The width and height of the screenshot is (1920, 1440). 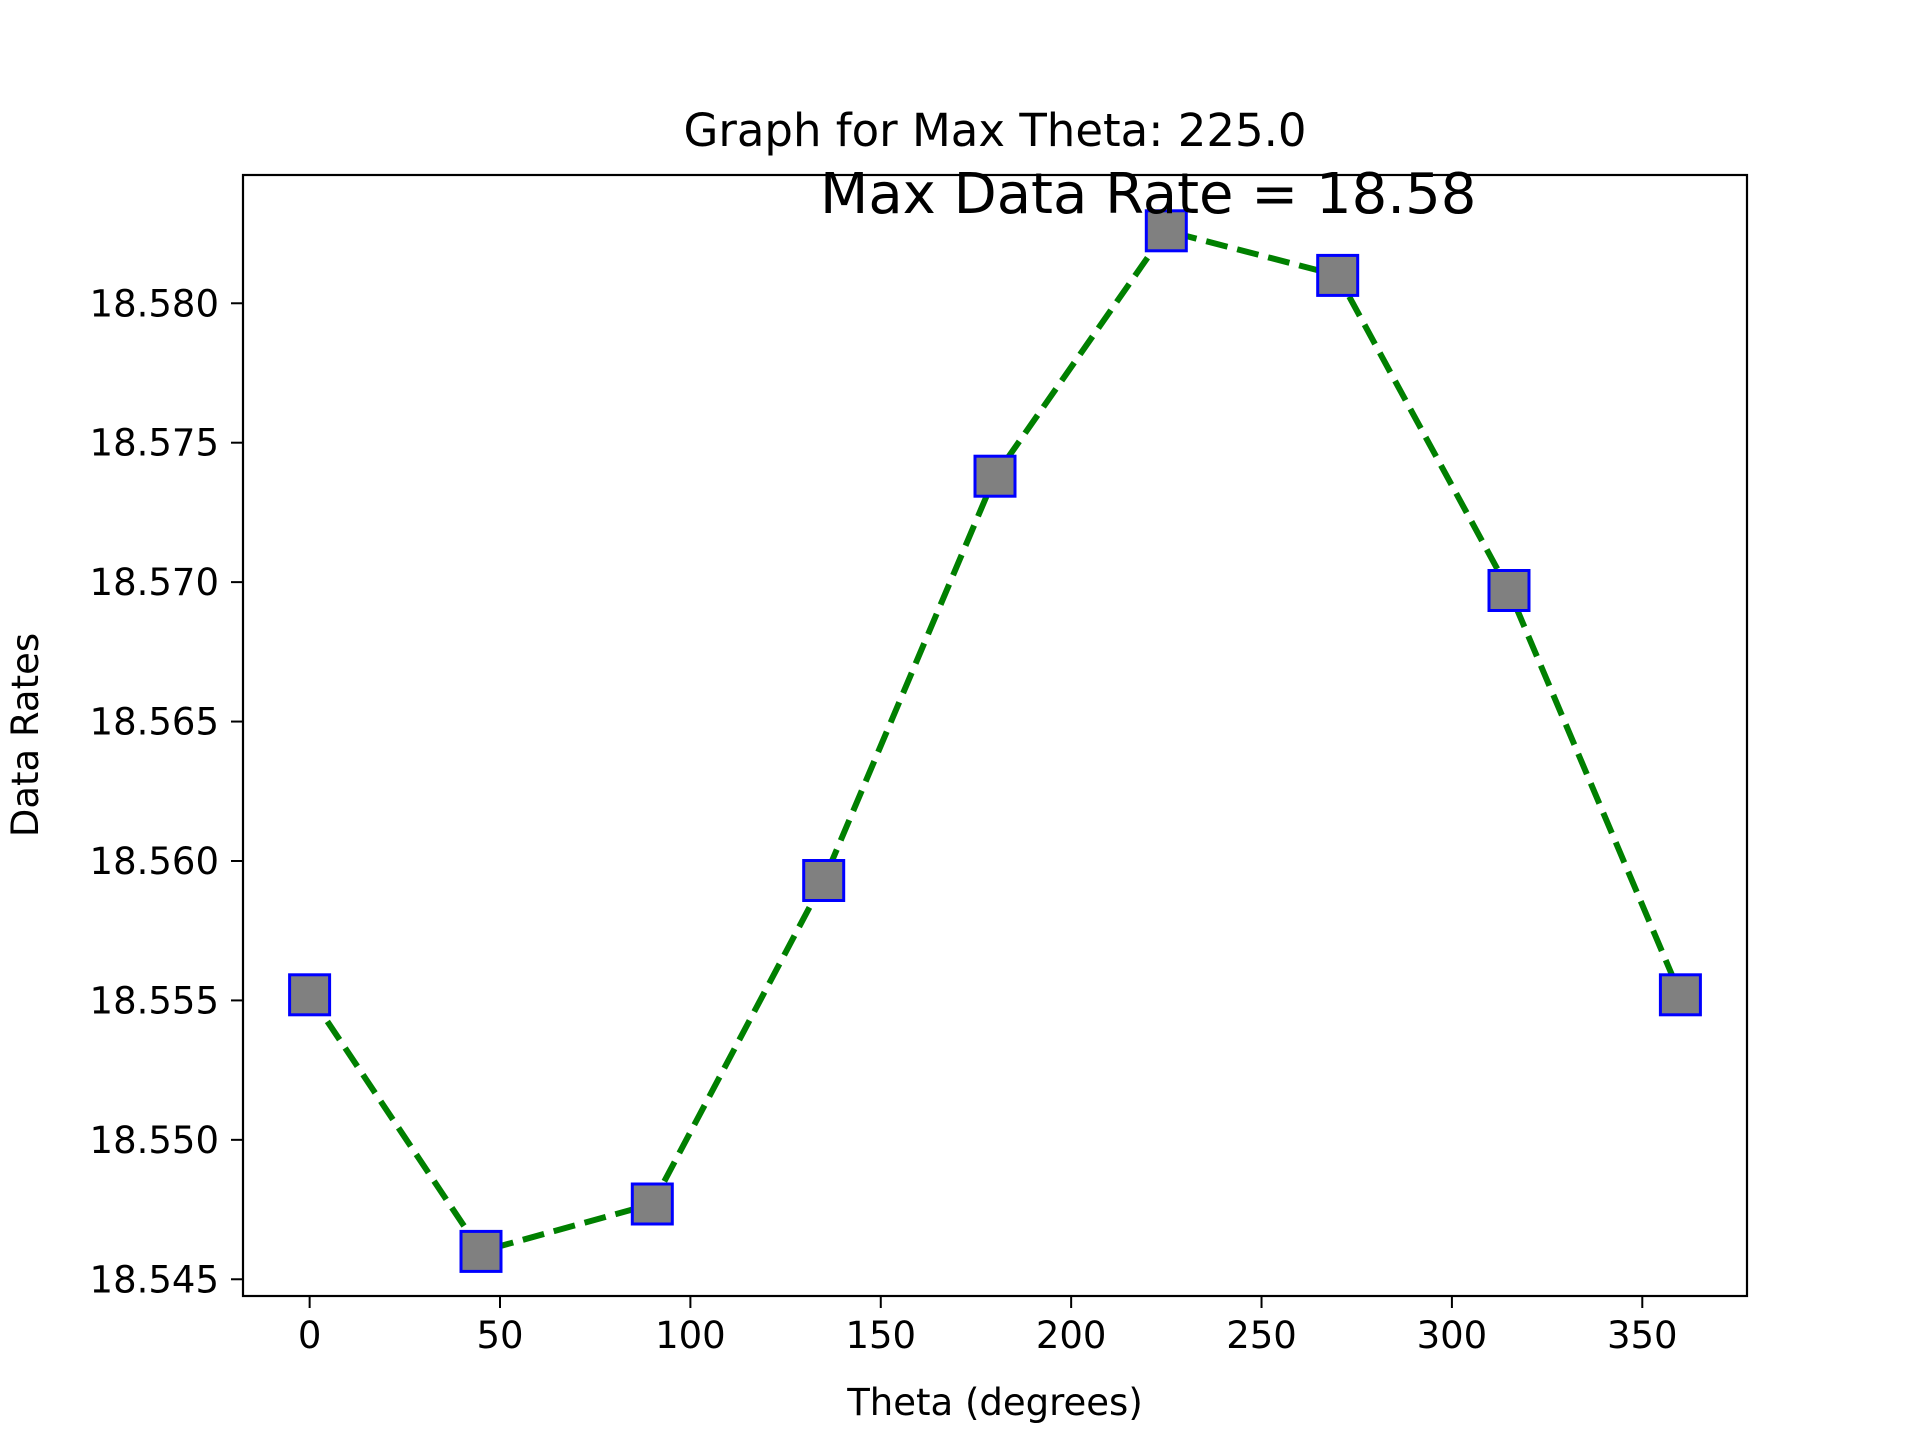 What do you see at coordinates (994, 1402) in the screenshot?
I see `x-axis-label: Theta (degrees)` at bounding box center [994, 1402].